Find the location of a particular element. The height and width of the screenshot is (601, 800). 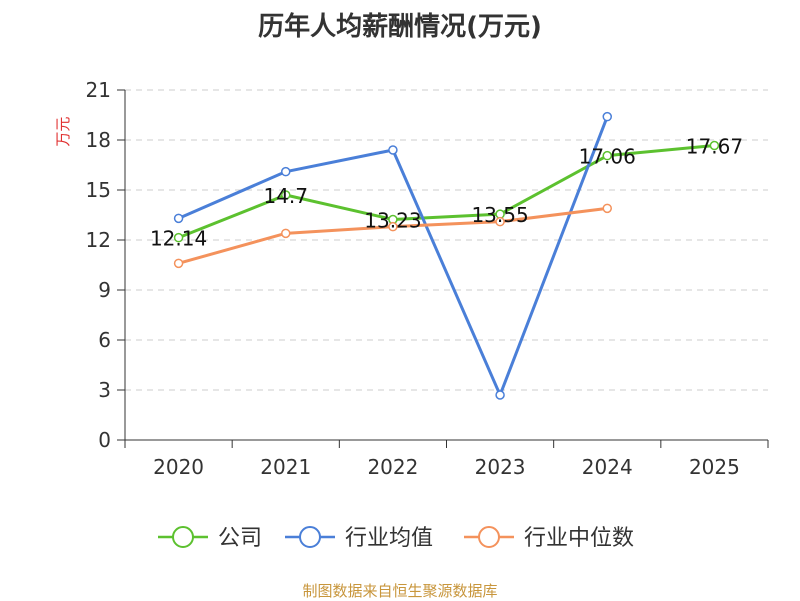

data-label: 12.14 is located at coordinates (178, 239).